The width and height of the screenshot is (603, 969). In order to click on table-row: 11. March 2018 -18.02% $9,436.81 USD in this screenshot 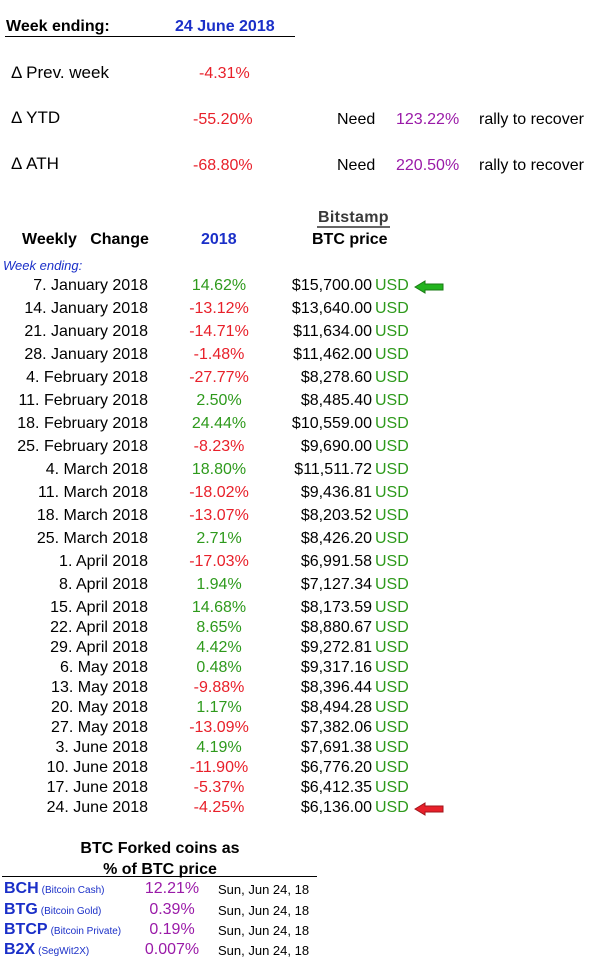, I will do `click(301, 494)`.